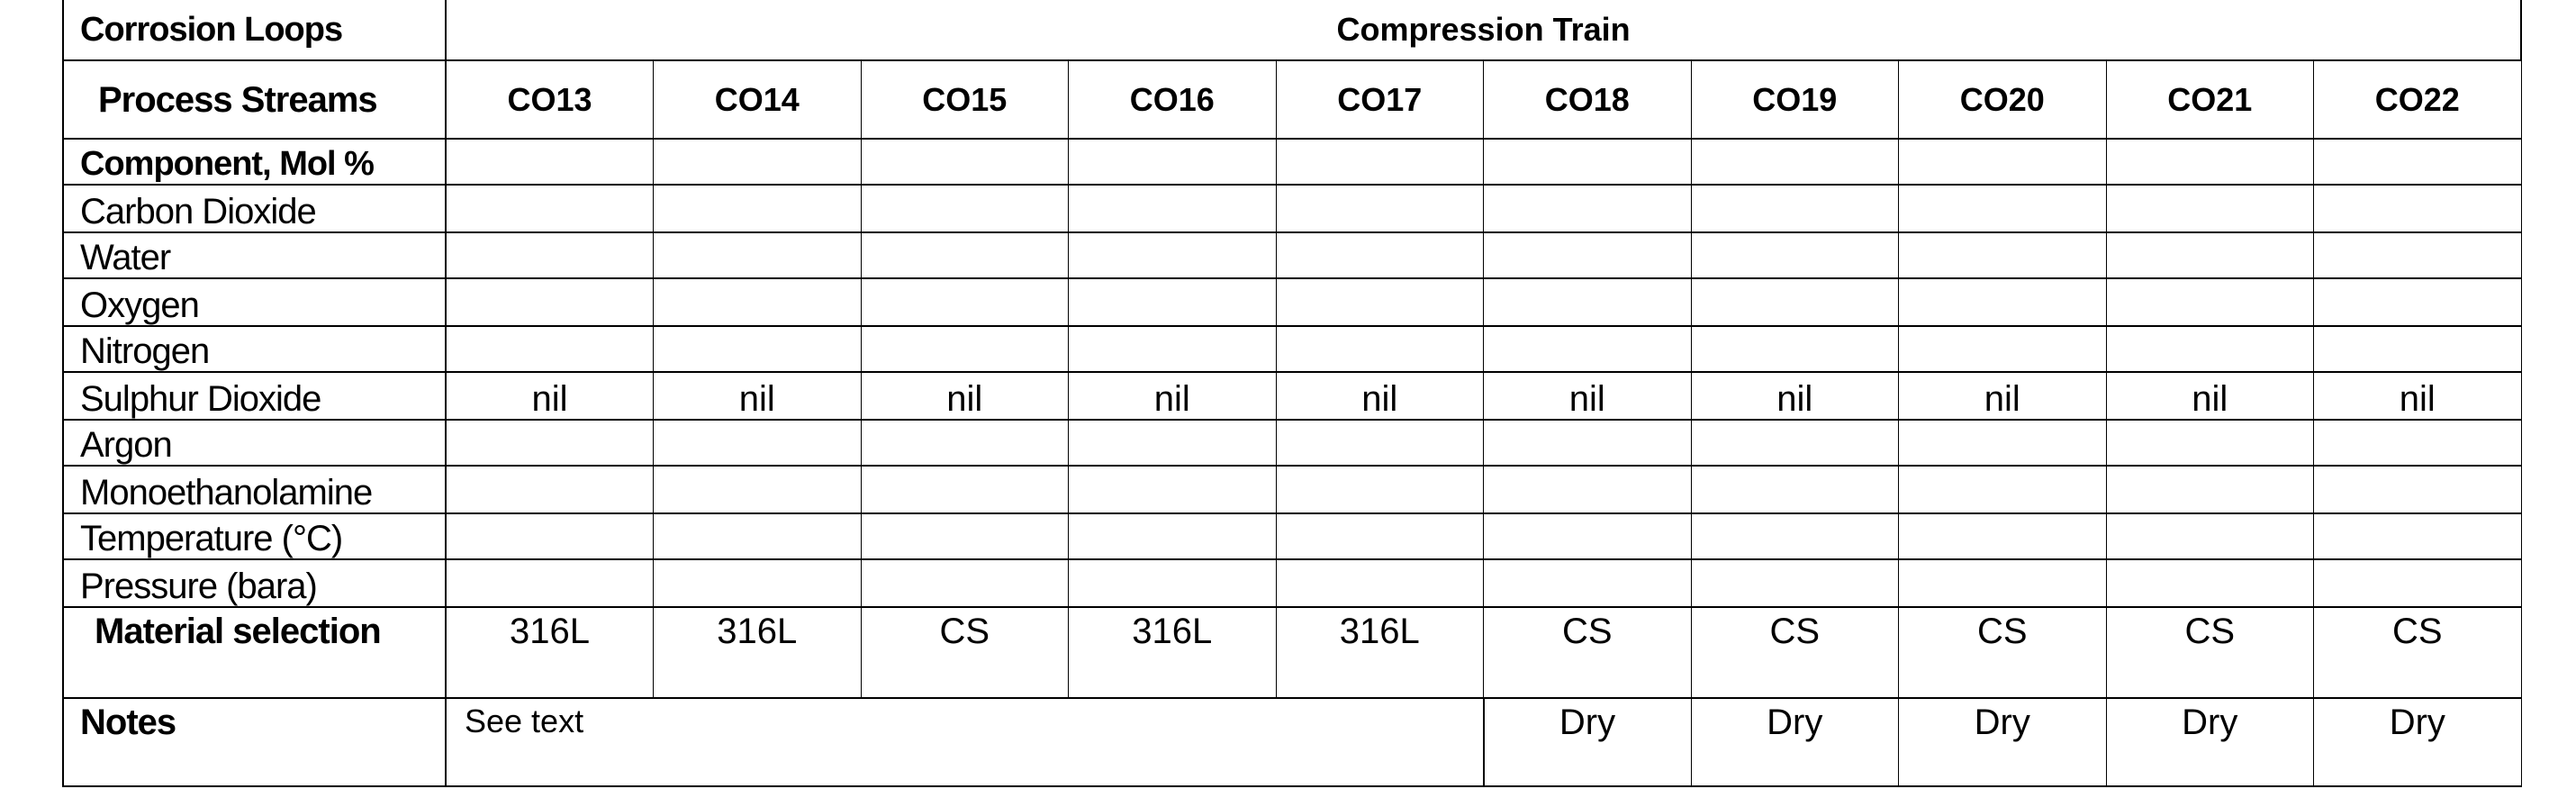 The width and height of the screenshot is (2576, 798). Describe the element at coordinates (254, 742) in the screenshot. I see `notes-label: Notes` at that location.